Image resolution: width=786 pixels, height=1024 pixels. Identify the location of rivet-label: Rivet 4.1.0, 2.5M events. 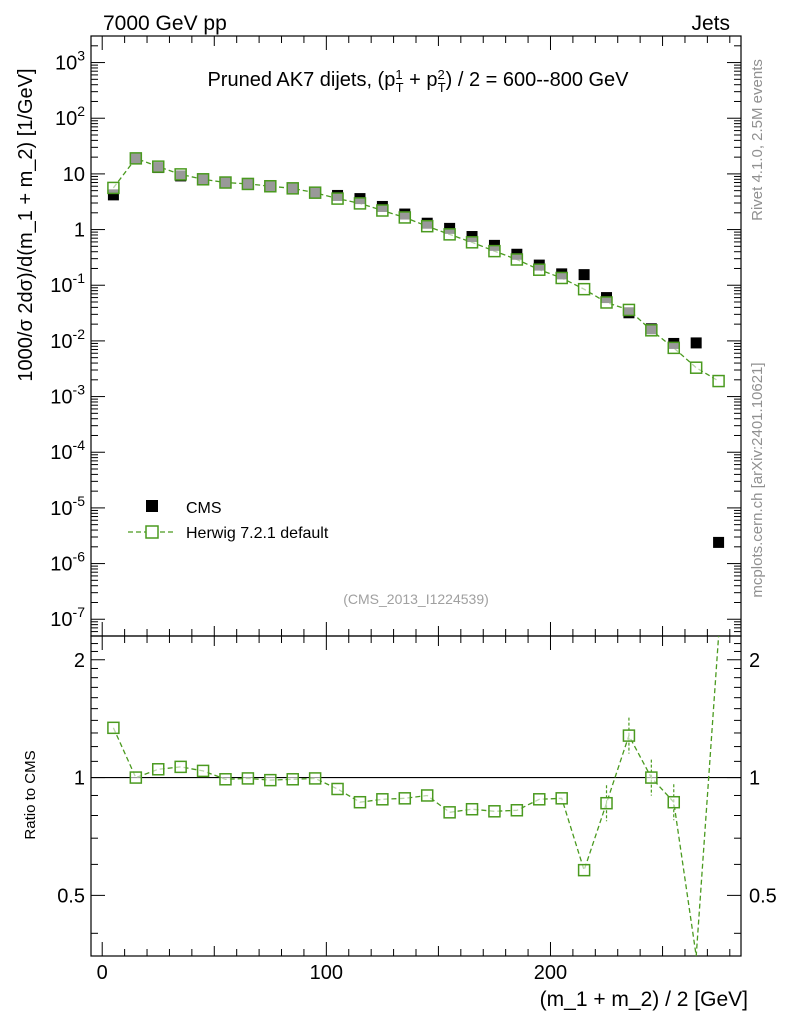
(757, 140).